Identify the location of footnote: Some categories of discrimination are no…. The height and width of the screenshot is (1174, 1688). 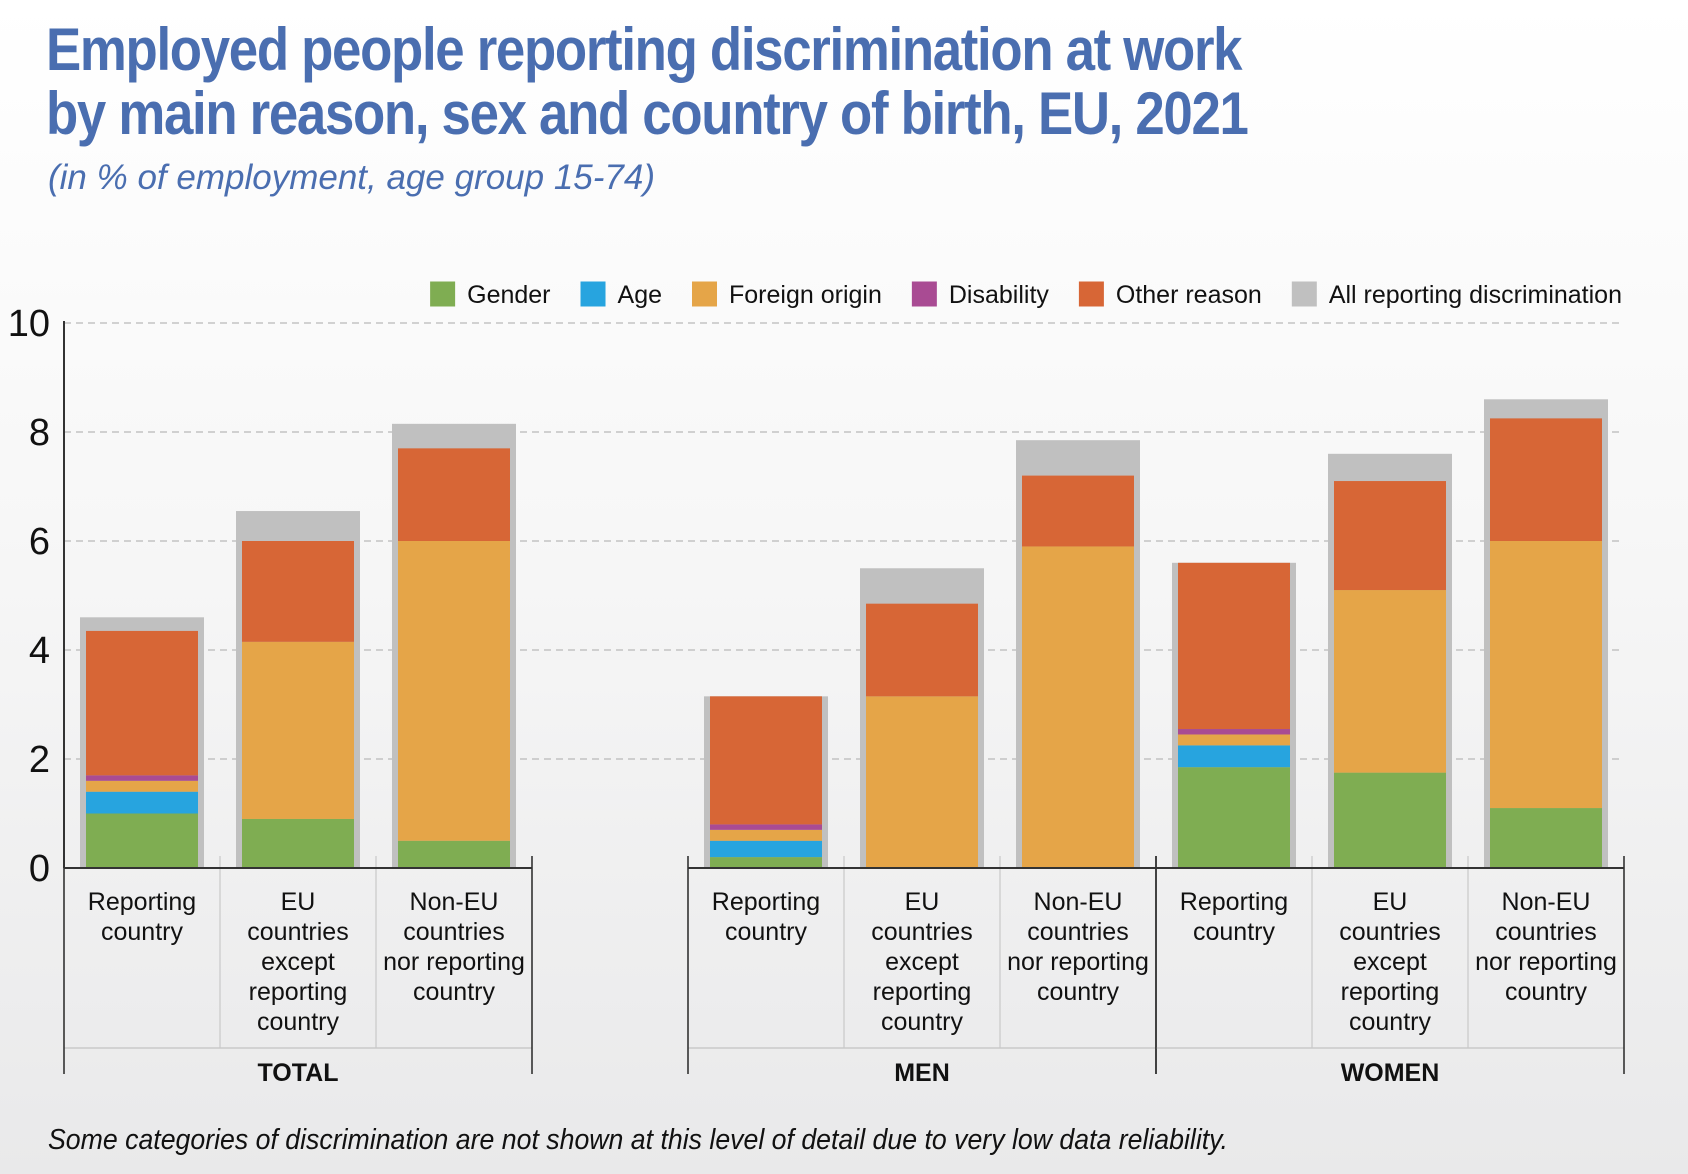
(638, 1140).